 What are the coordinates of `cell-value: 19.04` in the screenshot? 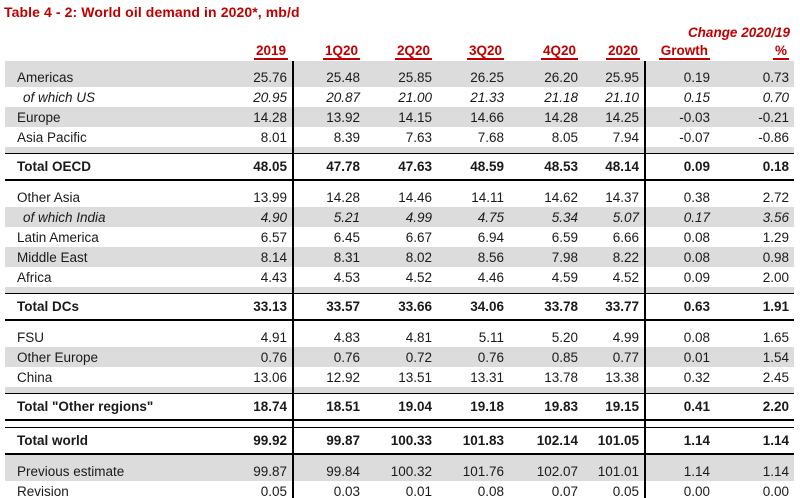 It's located at (401, 407).